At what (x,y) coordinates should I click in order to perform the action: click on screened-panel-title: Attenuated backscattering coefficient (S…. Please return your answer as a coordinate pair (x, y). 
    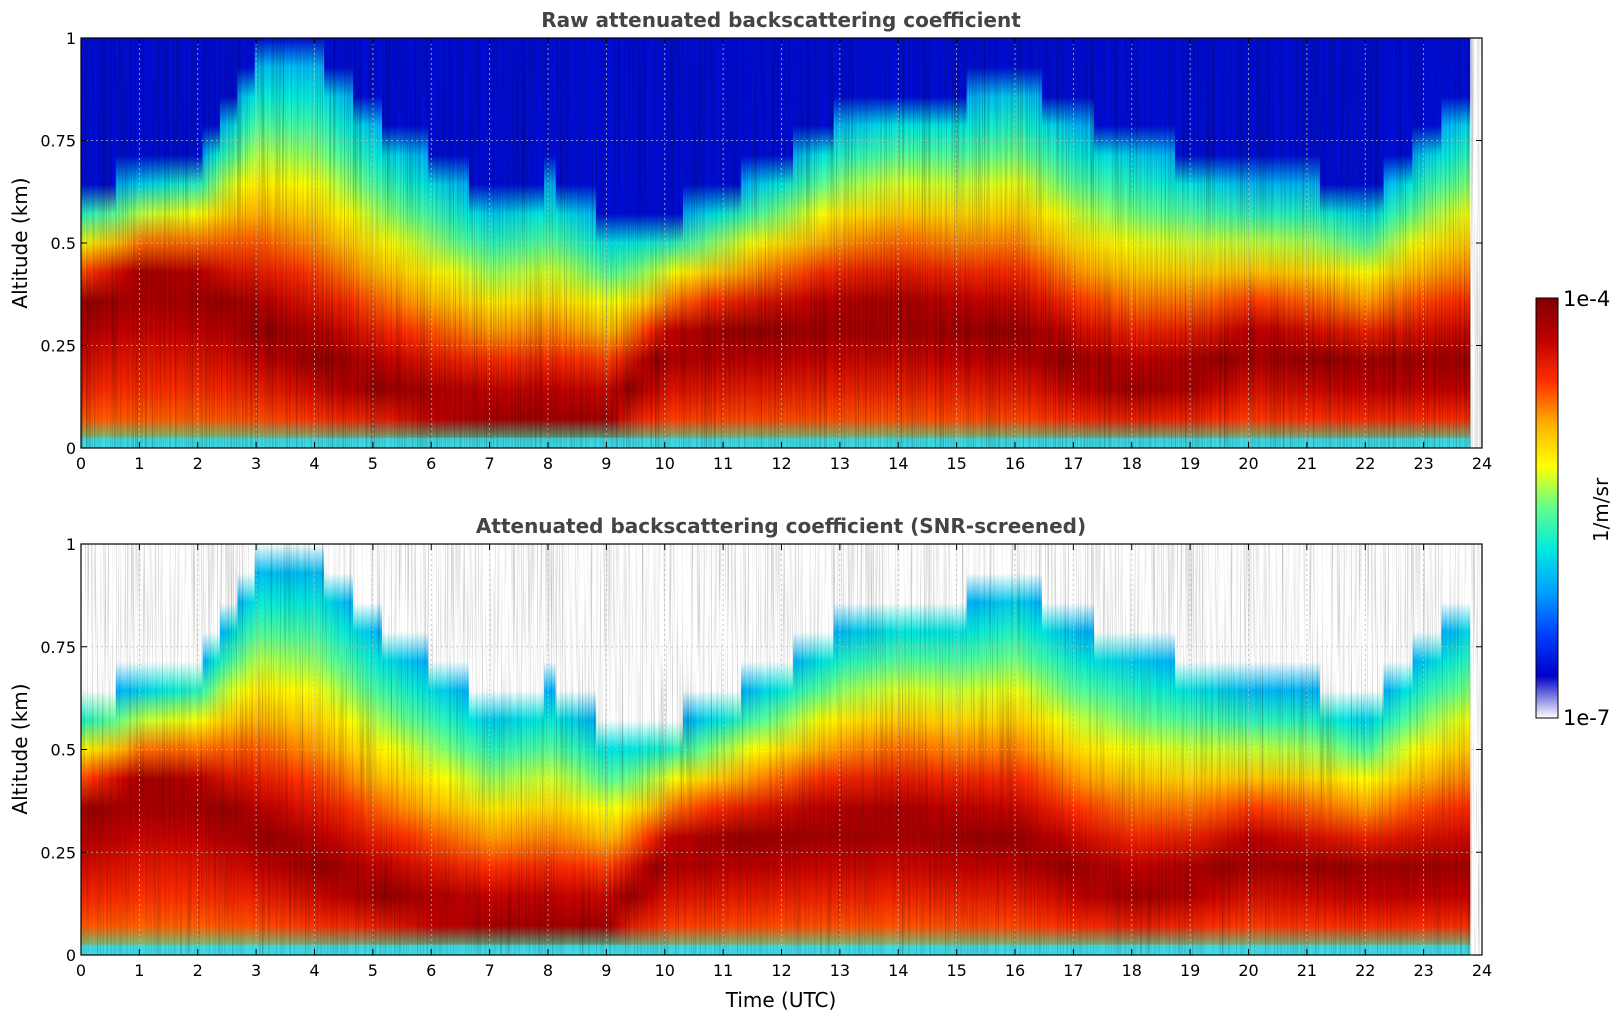
    Looking at the image, I should click on (781, 526).